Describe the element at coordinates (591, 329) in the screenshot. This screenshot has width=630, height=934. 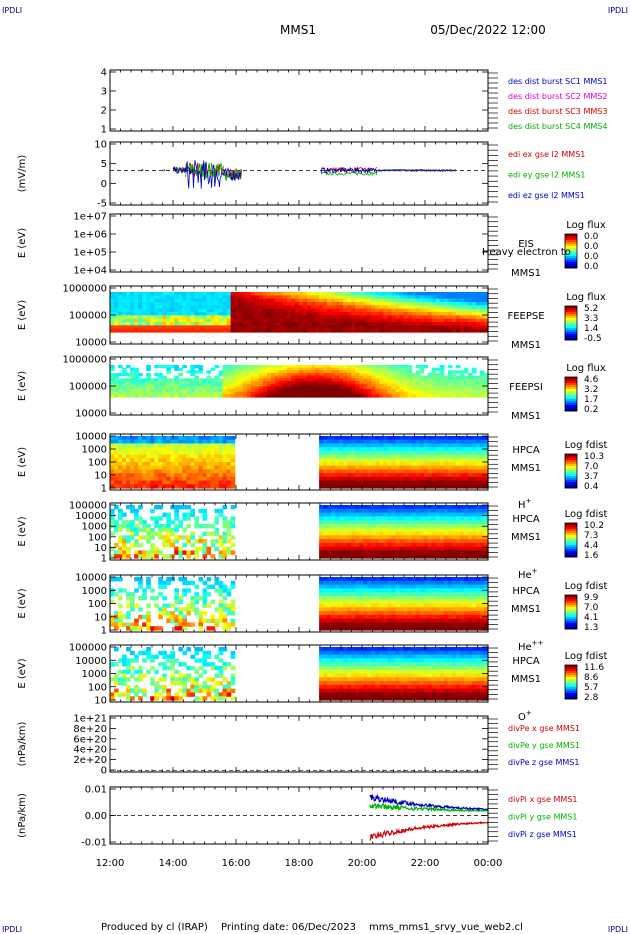
I see `colorbar-tick-label: 1.4` at that location.